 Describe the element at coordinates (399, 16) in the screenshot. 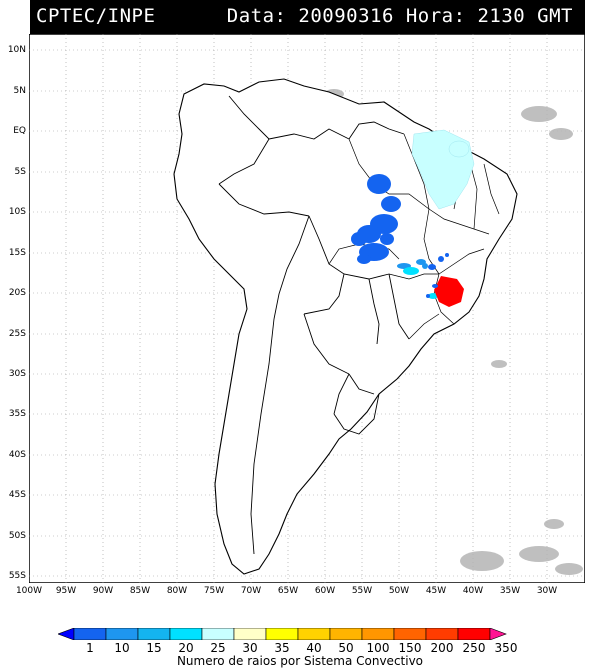

I see `header-datetime: Data: 20090316 Hora: 2130 GMT` at that location.